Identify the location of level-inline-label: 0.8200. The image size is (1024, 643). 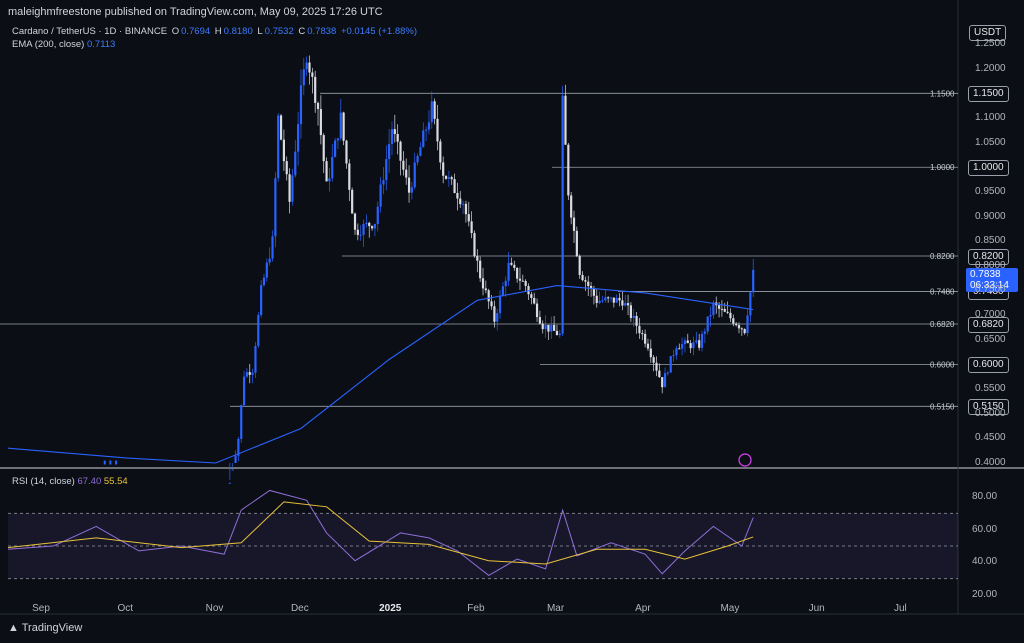
(942, 256).